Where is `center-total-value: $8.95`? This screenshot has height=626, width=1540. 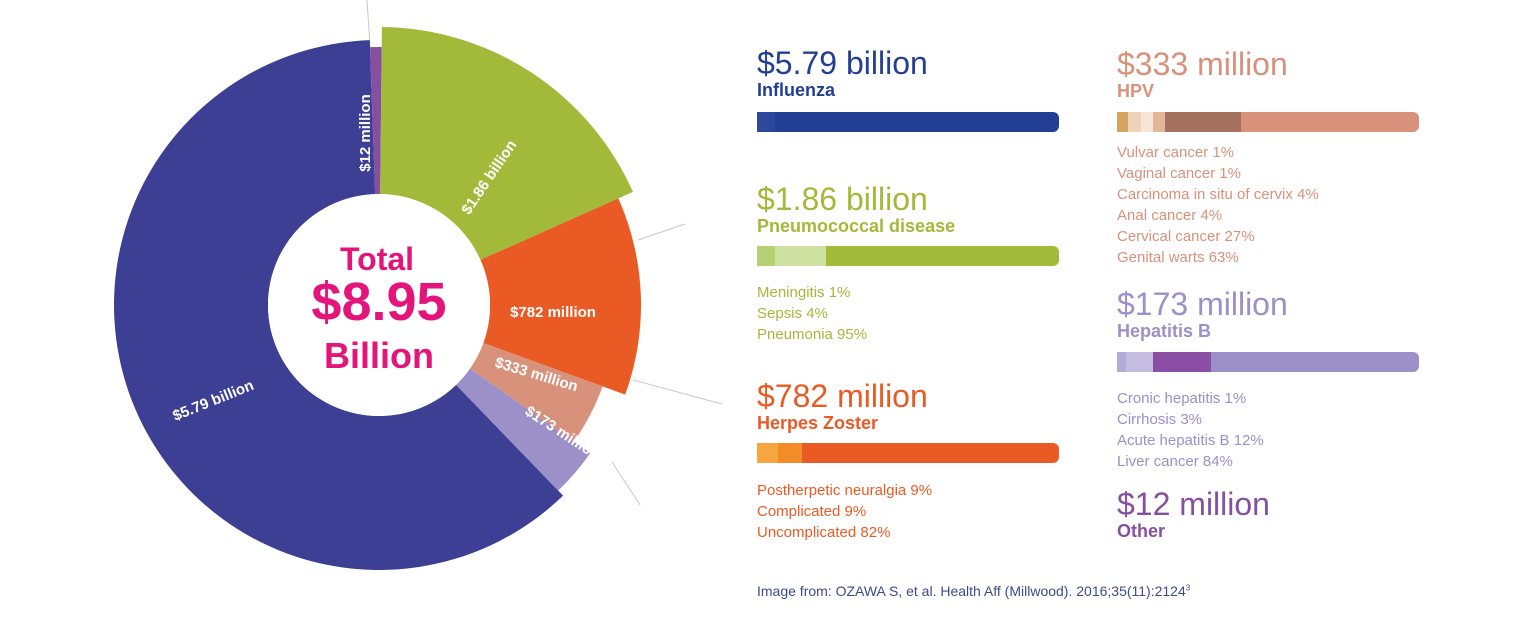
center-total-value: $8.95 is located at coordinates (378, 302).